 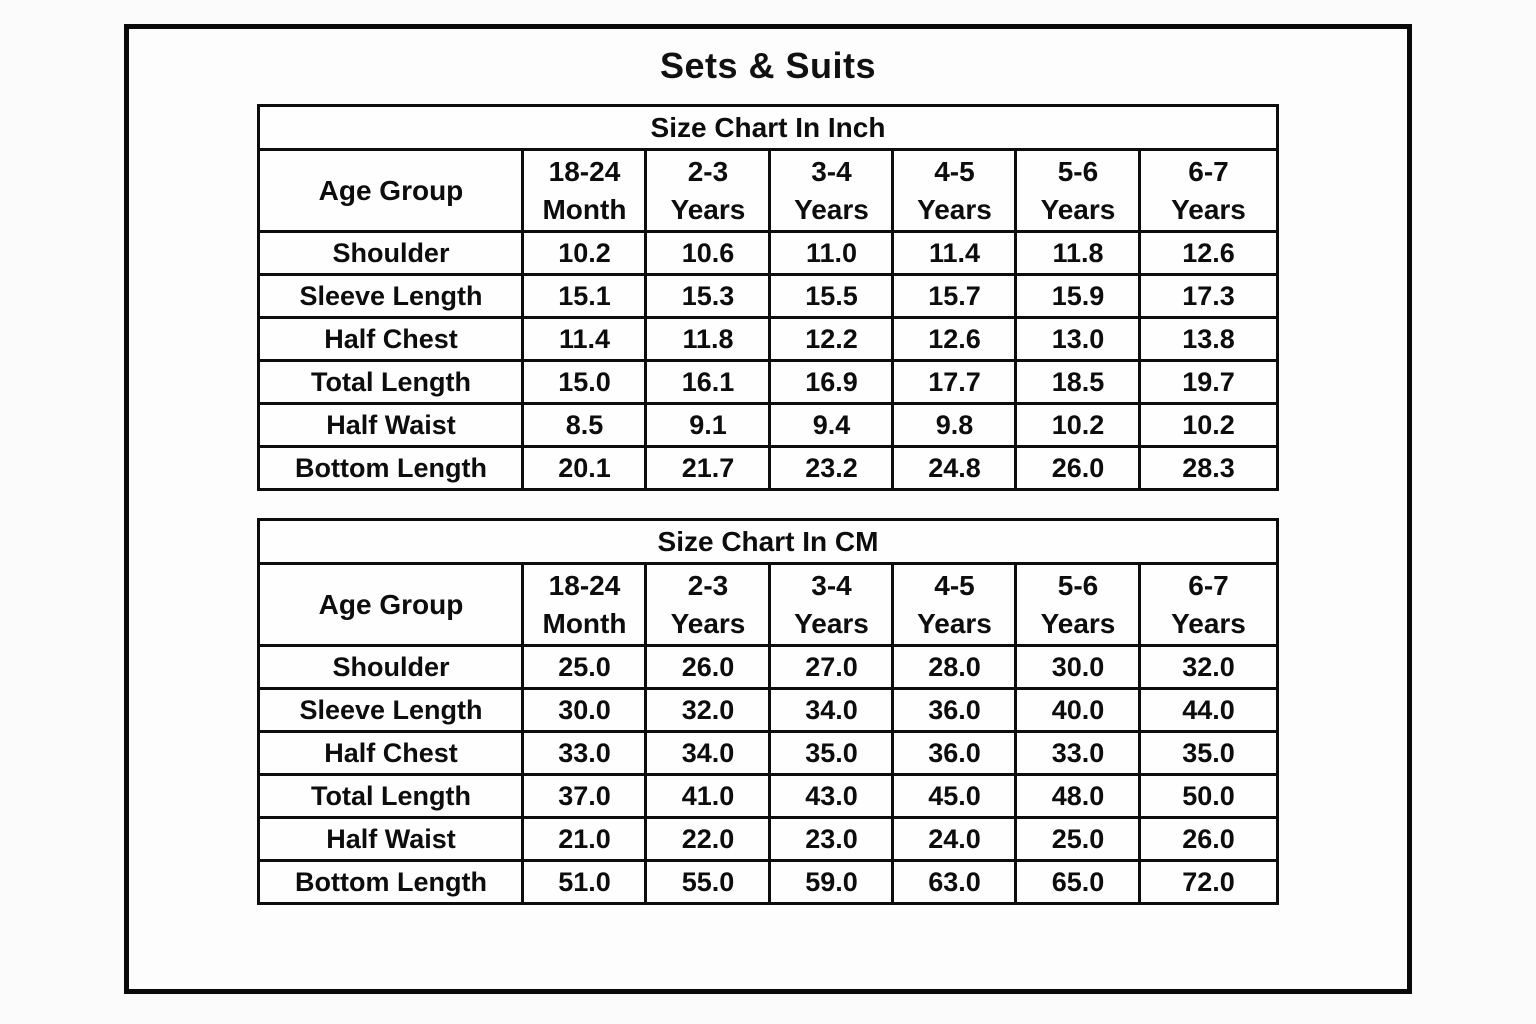 I want to click on measurement-row: Half Waist 21.0 22.0 23.0 24.0 25.0 26.0, so click(x=768, y=839).